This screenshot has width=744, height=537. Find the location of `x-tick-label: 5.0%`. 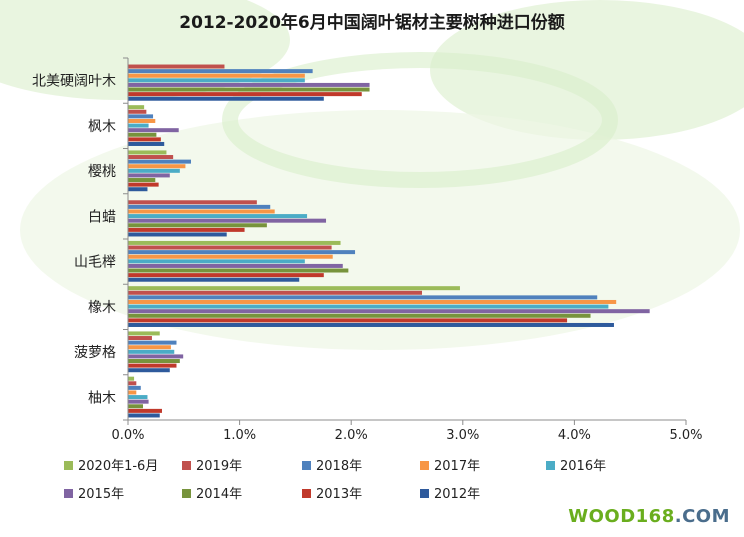

x-tick-label: 5.0% is located at coordinates (685, 435).